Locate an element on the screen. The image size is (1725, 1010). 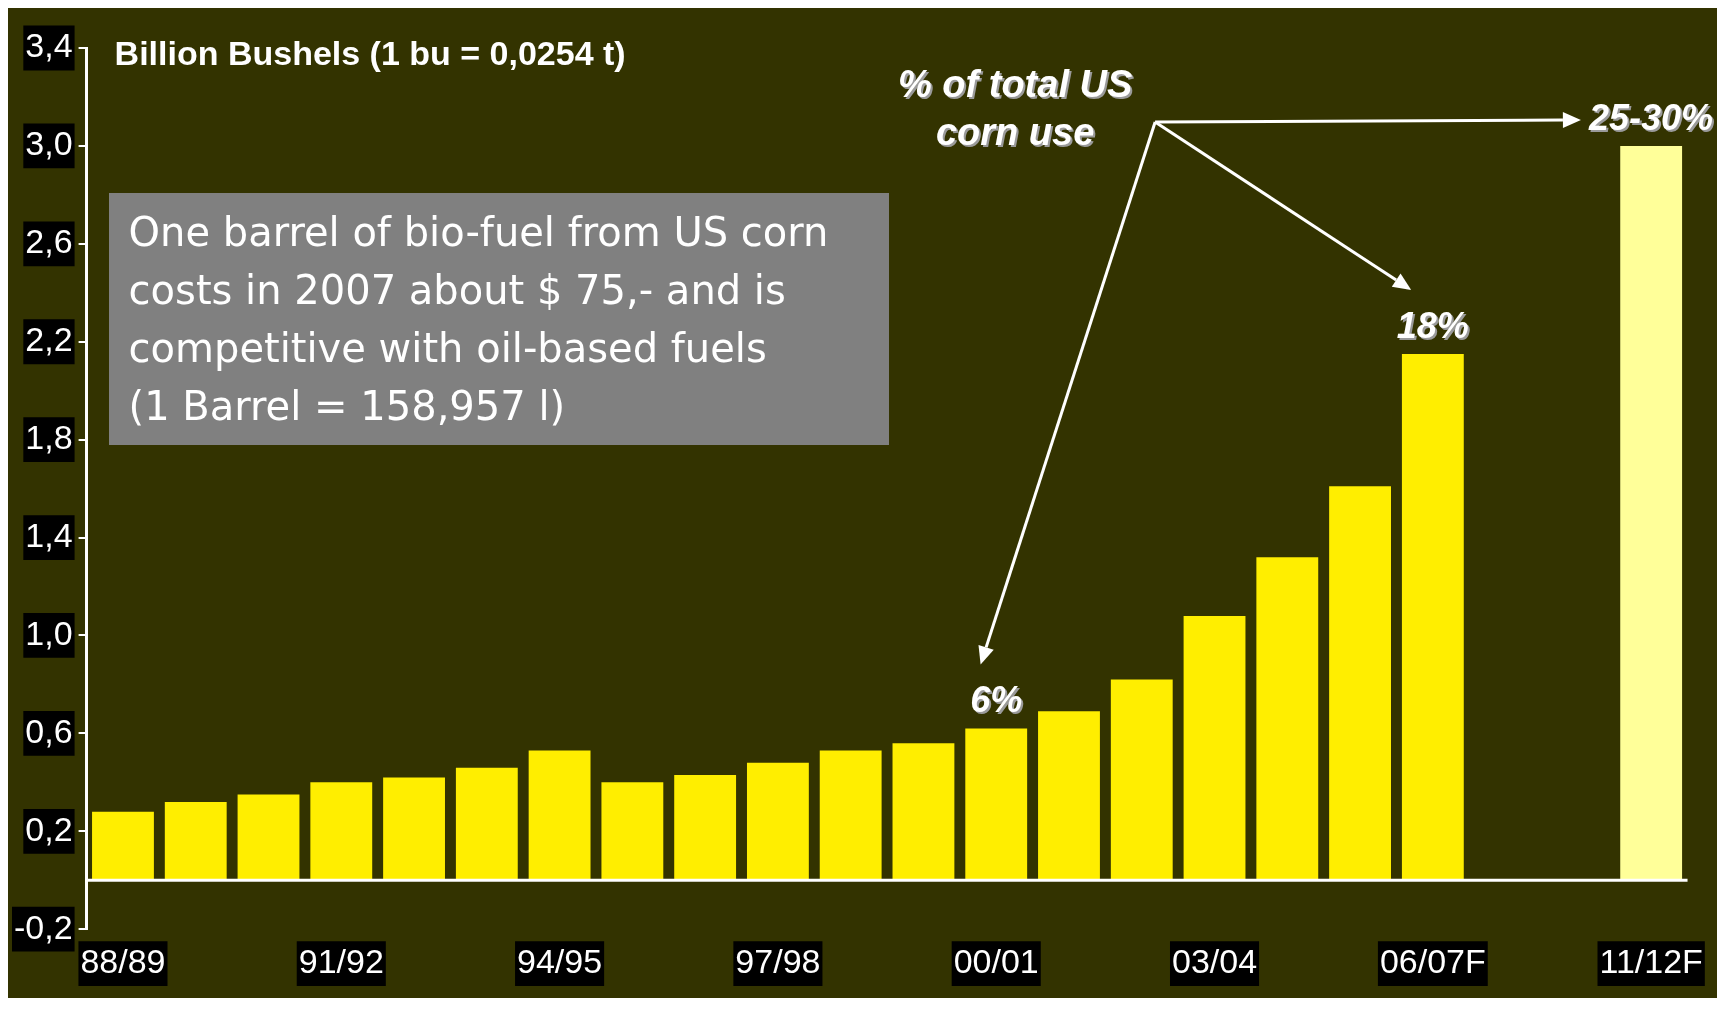
y-tick-label: 3,0 is located at coordinates (49, 143).